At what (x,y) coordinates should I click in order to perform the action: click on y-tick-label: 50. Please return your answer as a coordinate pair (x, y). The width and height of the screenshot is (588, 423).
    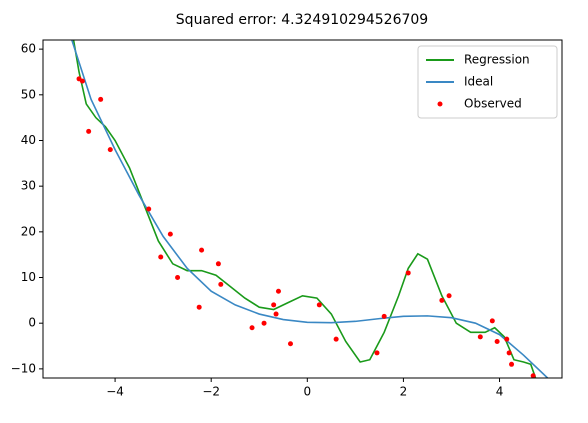
    Looking at the image, I should click on (28, 94).